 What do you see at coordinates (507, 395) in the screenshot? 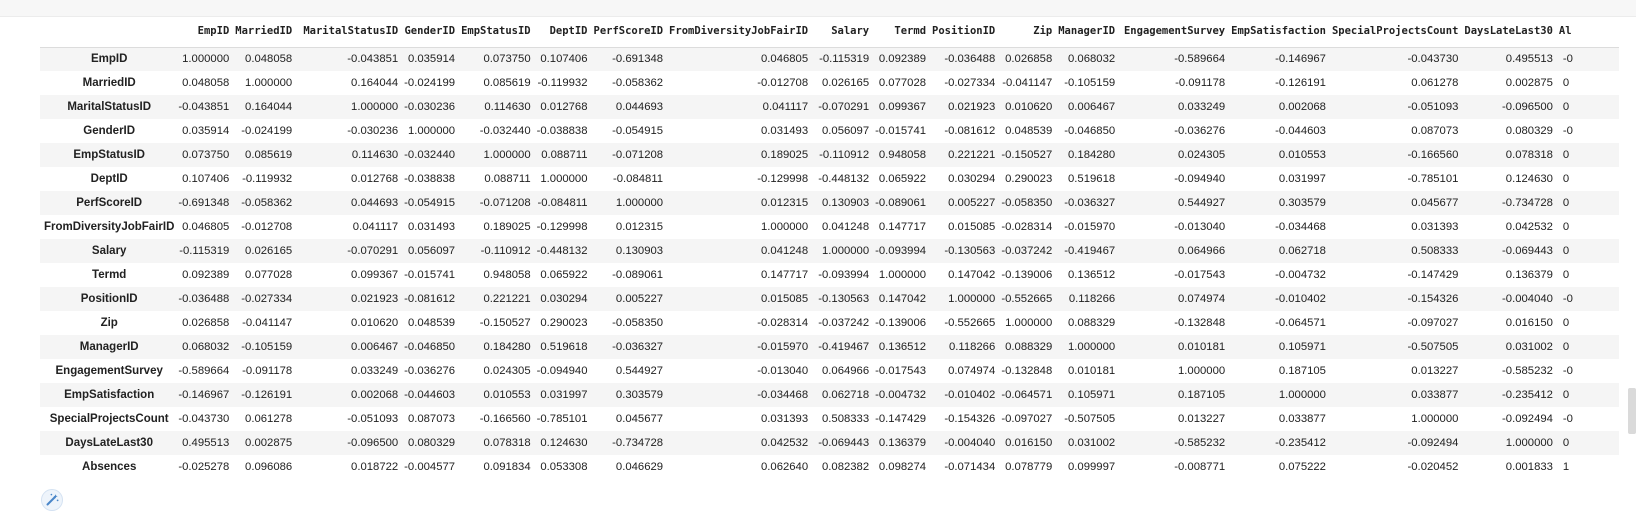
I see `table-cell: 0.010553` at bounding box center [507, 395].